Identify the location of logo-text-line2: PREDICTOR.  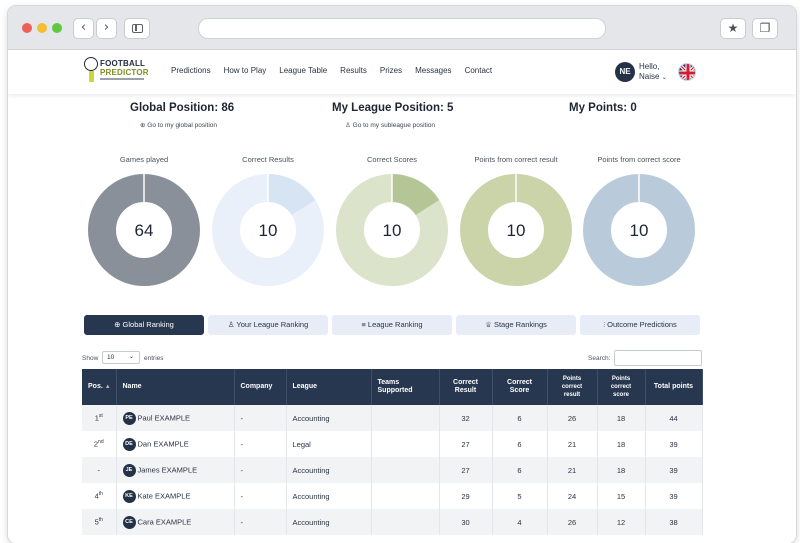
(124, 72).